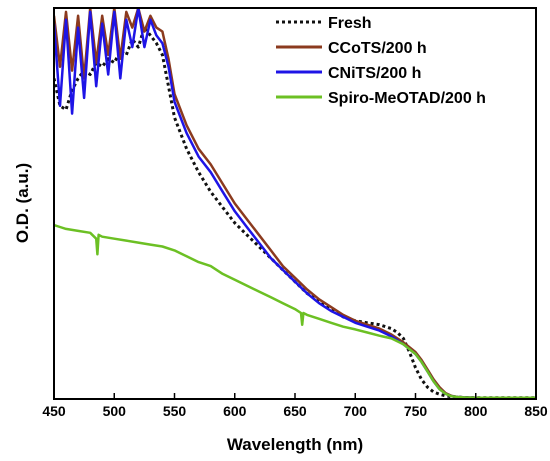 This screenshot has height=461, width=550. What do you see at coordinates (115, 411) in the screenshot?
I see `x-tick-label: 500` at bounding box center [115, 411].